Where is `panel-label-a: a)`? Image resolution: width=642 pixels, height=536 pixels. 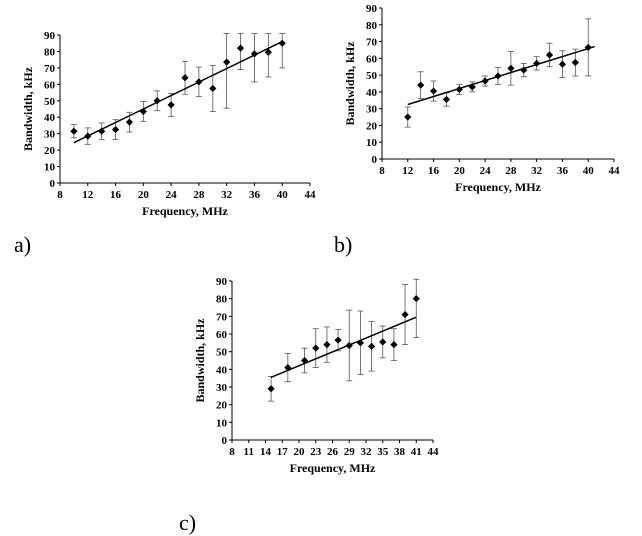
panel-label-a: a) is located at coordinates (23, 244).